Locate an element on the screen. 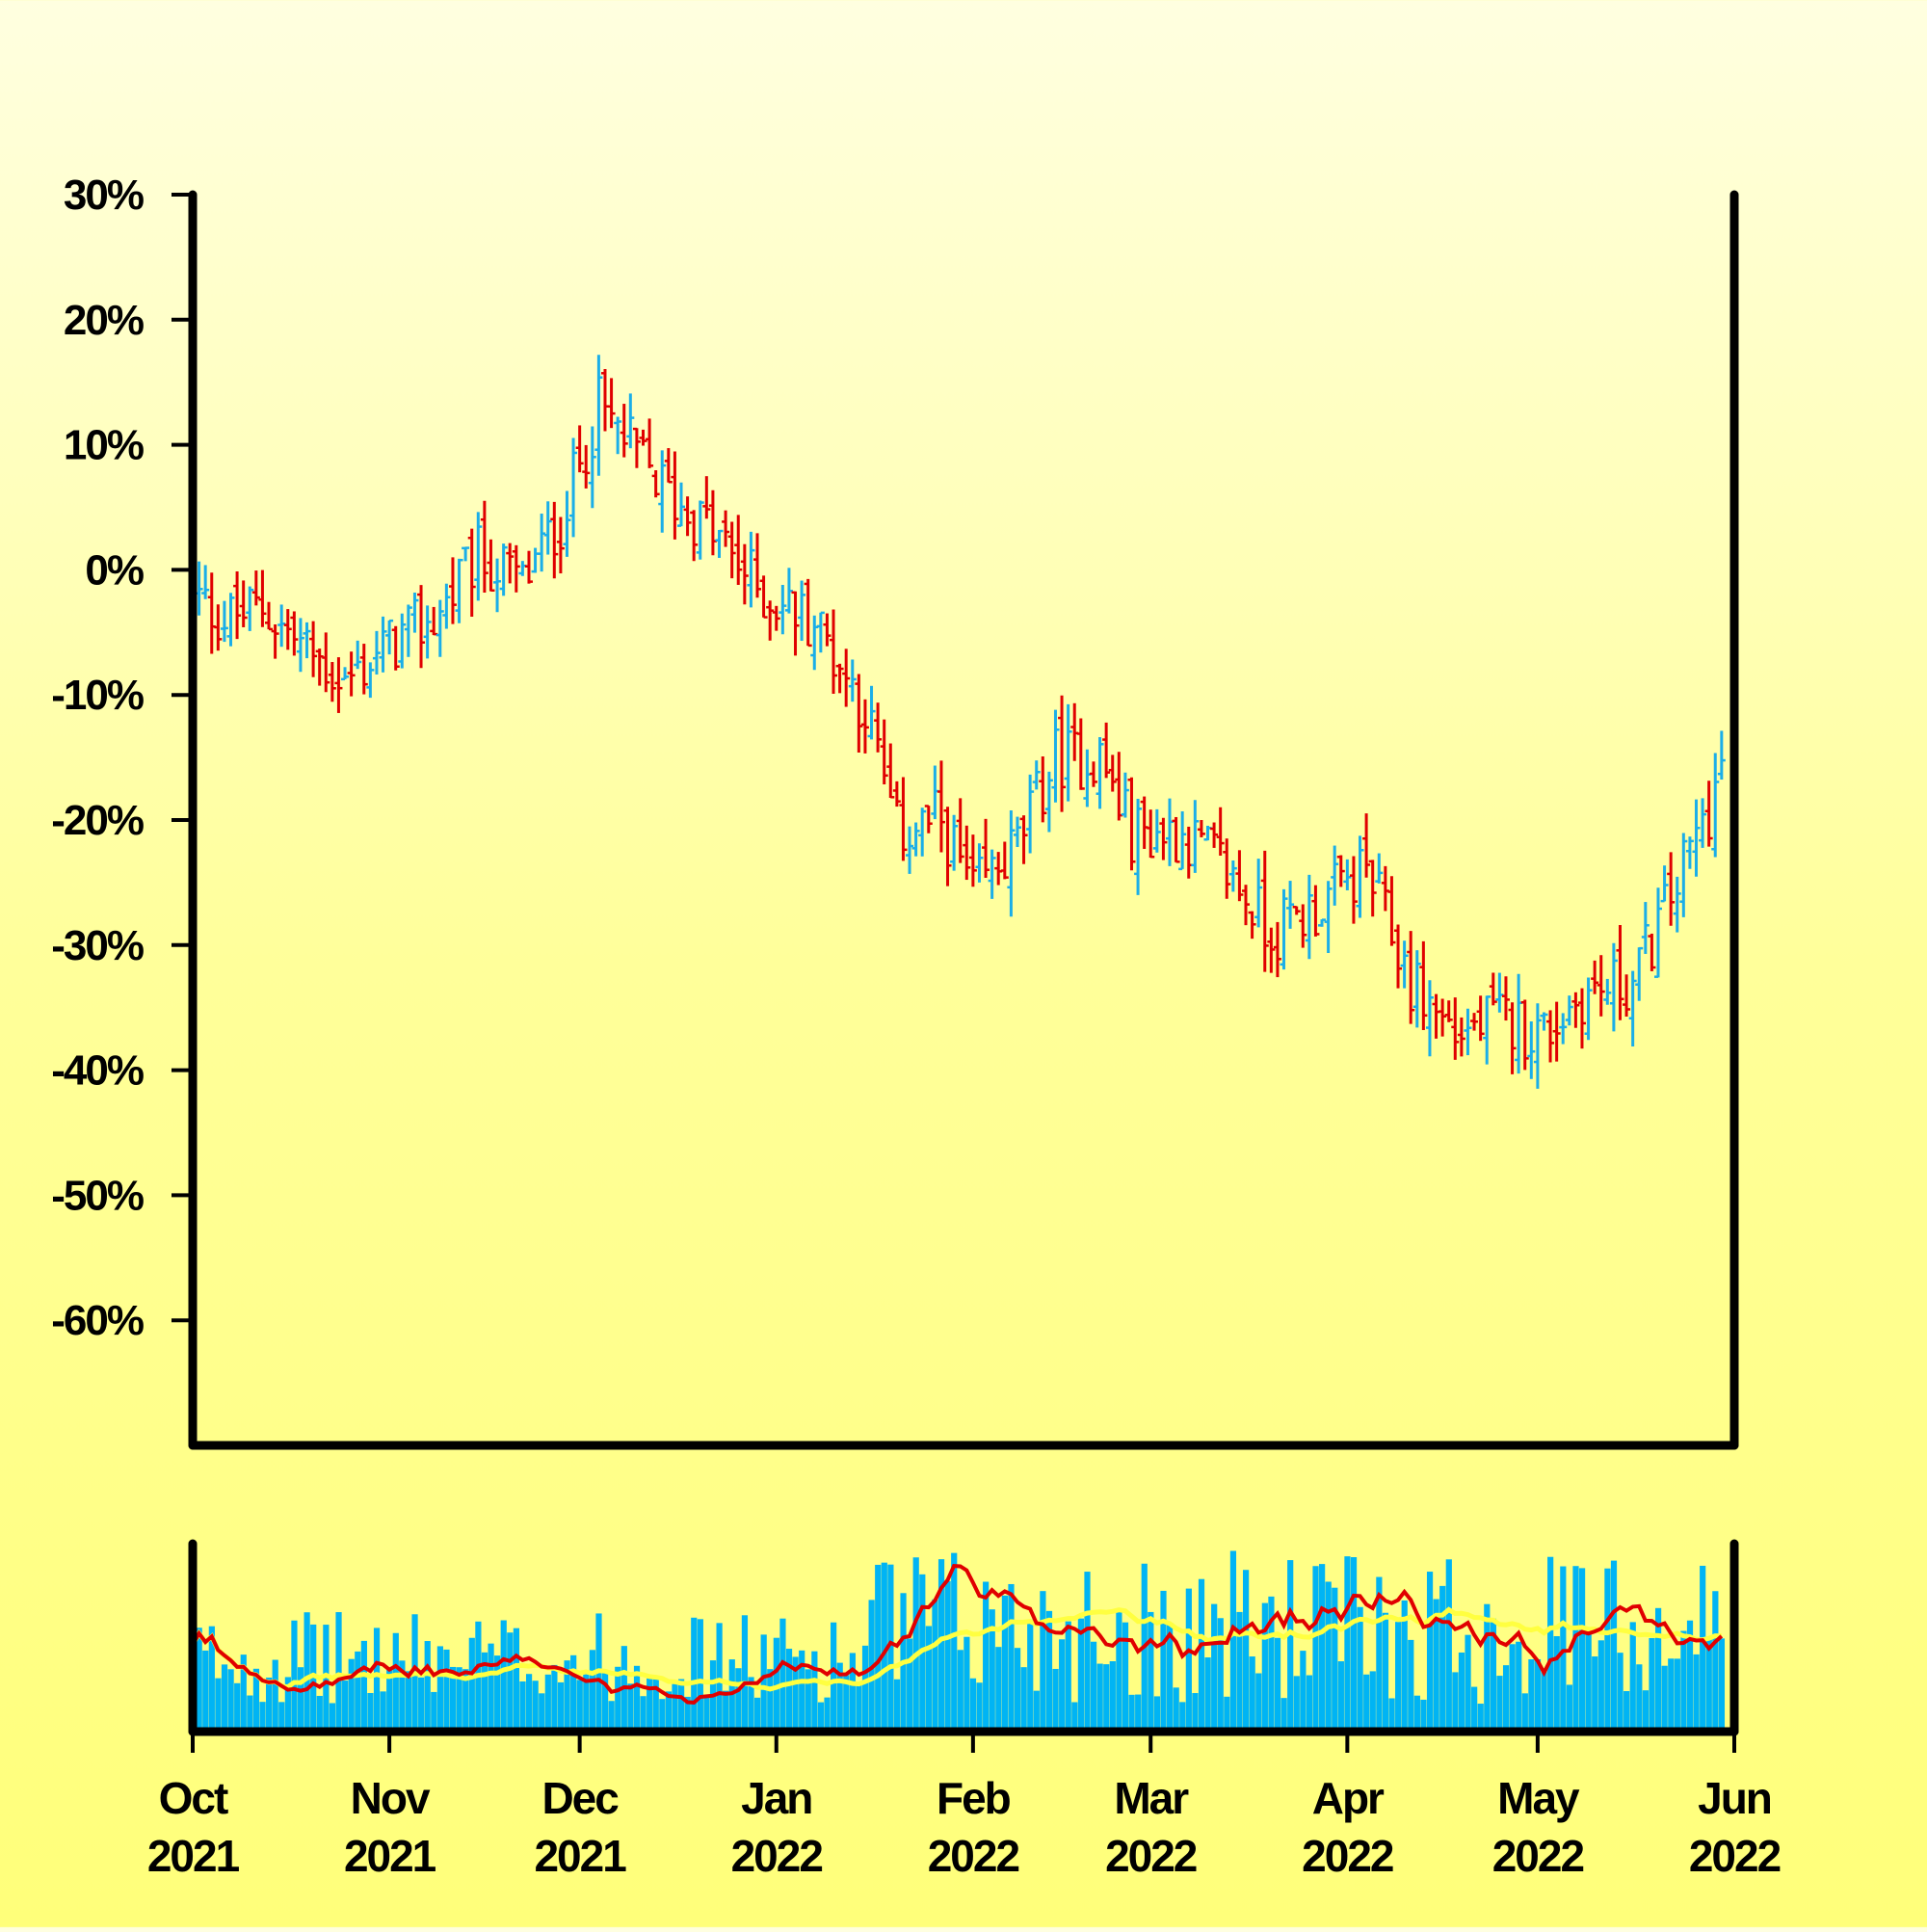  x-tick-label-year: 2022 is located at coordinates (777, 1856).